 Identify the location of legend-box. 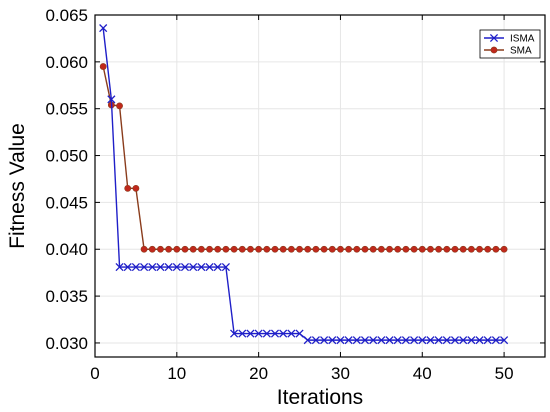
(510, 44).